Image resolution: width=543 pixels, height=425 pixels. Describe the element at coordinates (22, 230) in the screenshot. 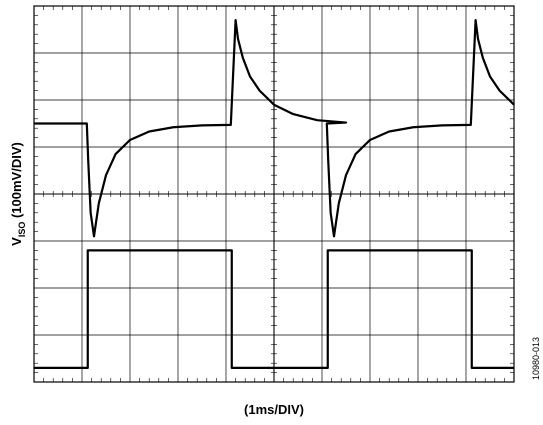

I see `y-axis-label-sub: ISO` at that location.